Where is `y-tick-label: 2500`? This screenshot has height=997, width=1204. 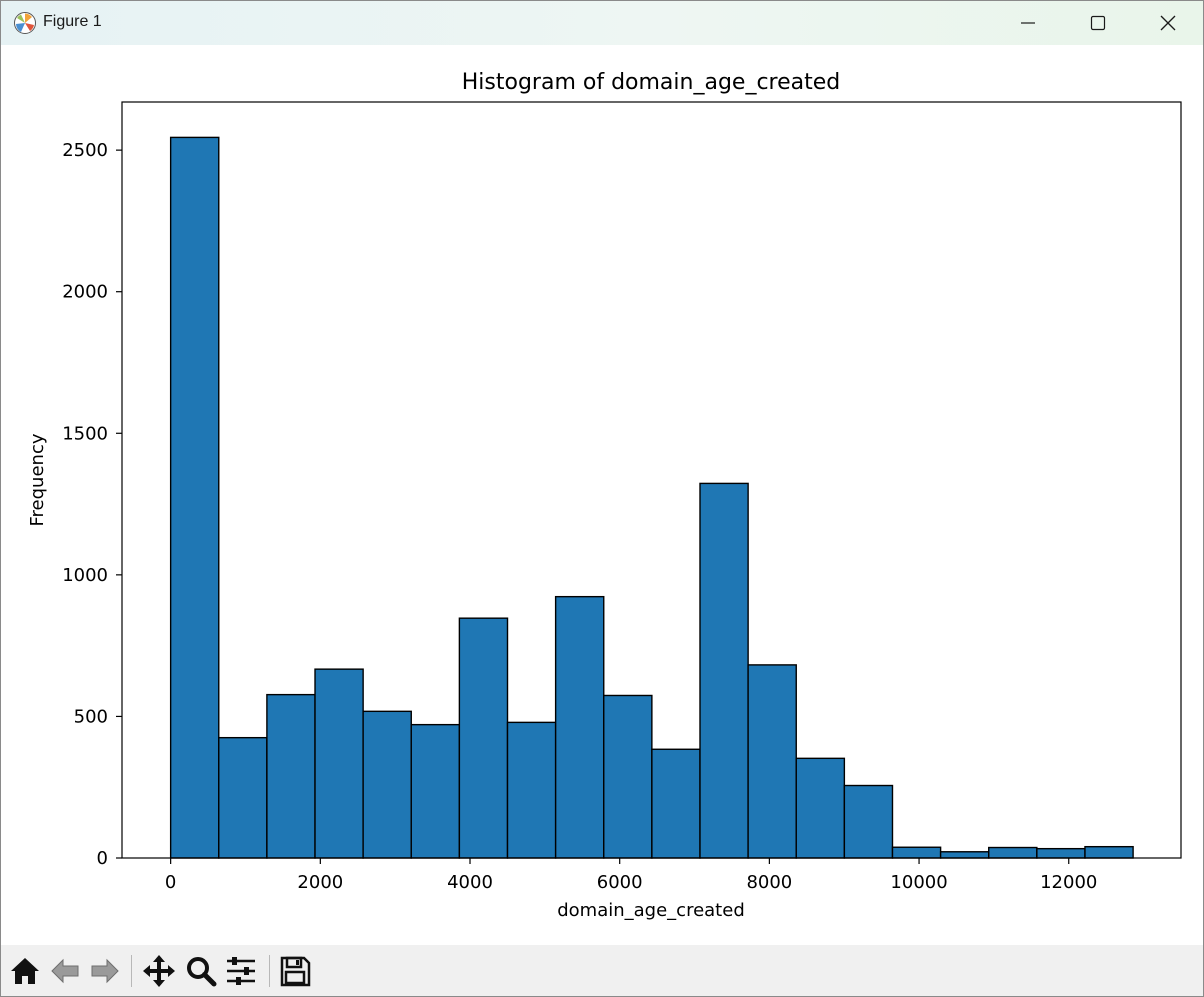
y-tick-label: 2500 is located at coordinates (85, 150).